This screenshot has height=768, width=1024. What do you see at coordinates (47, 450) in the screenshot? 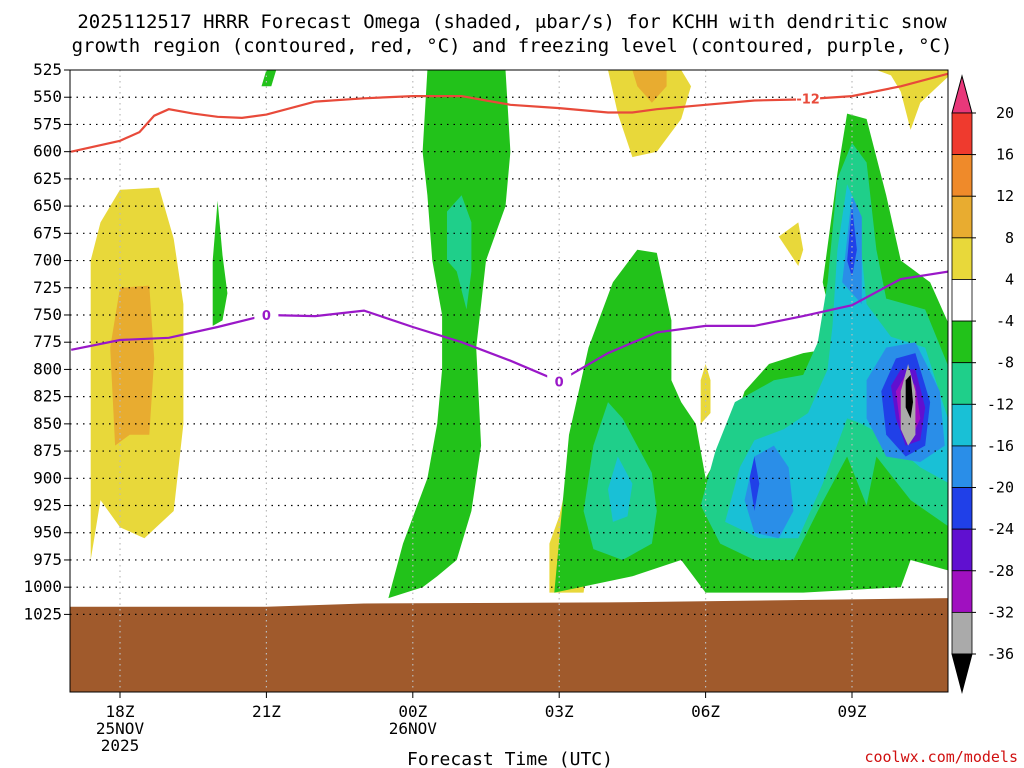
I see `y-tick-label-875: 875` at bounding box center [47, 450].